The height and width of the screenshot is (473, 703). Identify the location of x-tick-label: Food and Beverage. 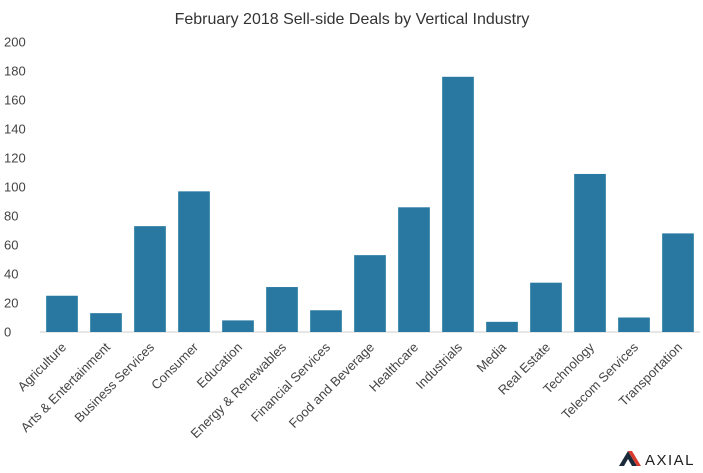
(331, 385).